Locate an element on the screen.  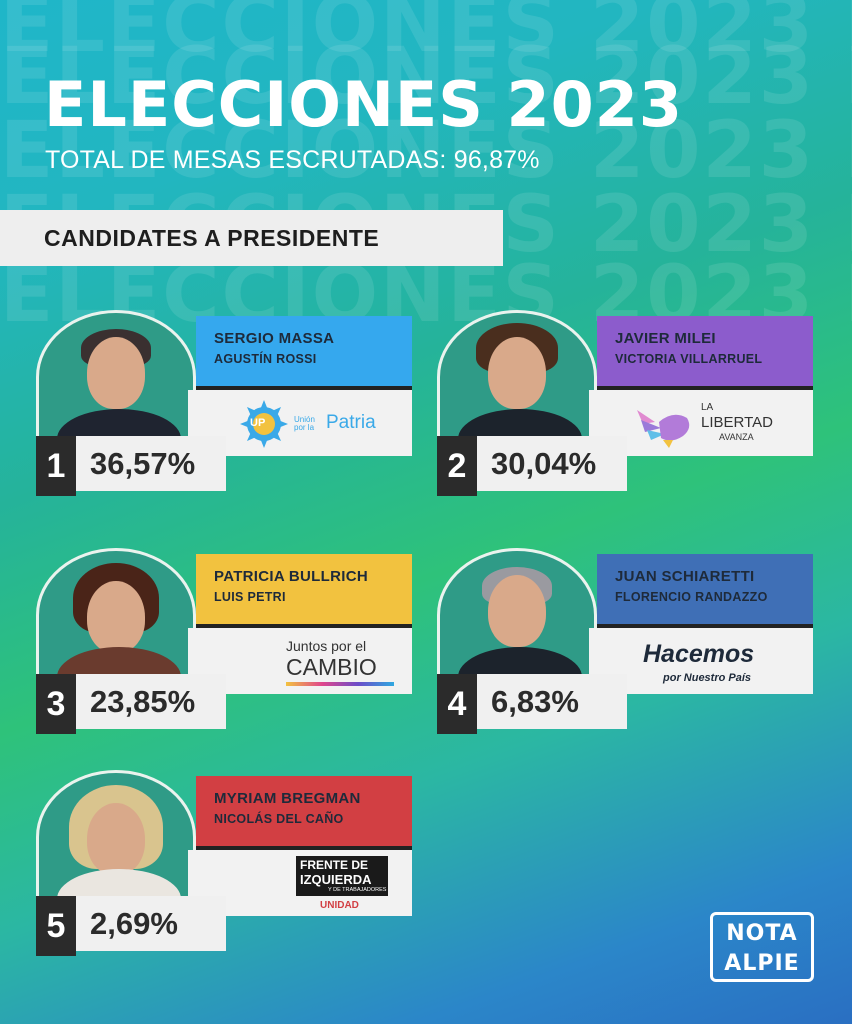
rank-badge: 1 is located at coordinates (56, 466).